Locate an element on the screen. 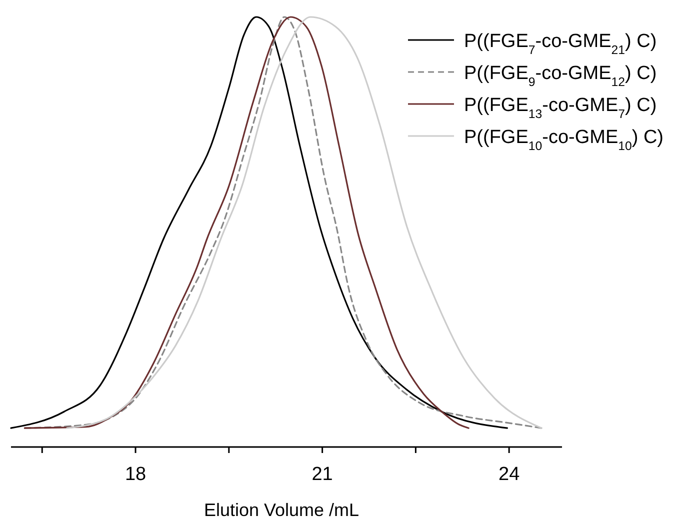  legend-label: P((FGE$_{10}$-co-GME$_{10}$) C) is located at coordinates (564, 140).